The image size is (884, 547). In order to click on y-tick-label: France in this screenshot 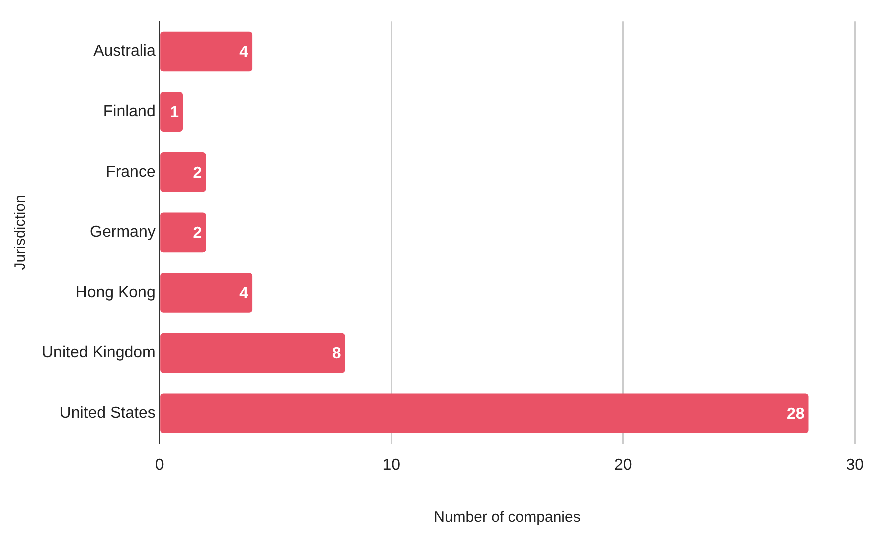, I will do `click(131, 172)`.